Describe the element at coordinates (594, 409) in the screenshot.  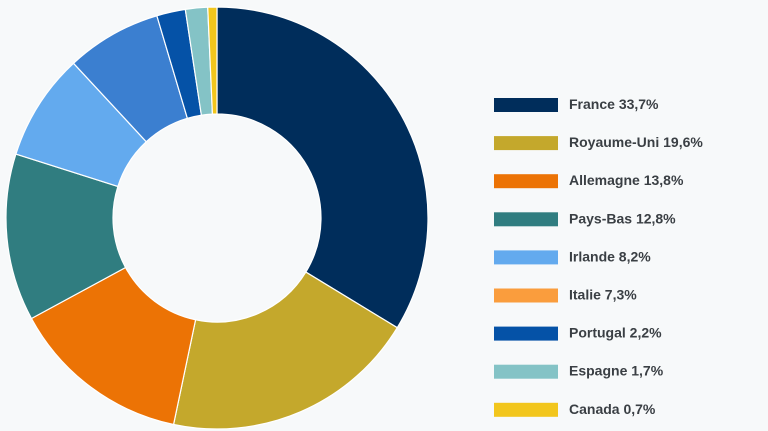
I see `legend-name: Canada` at that location.